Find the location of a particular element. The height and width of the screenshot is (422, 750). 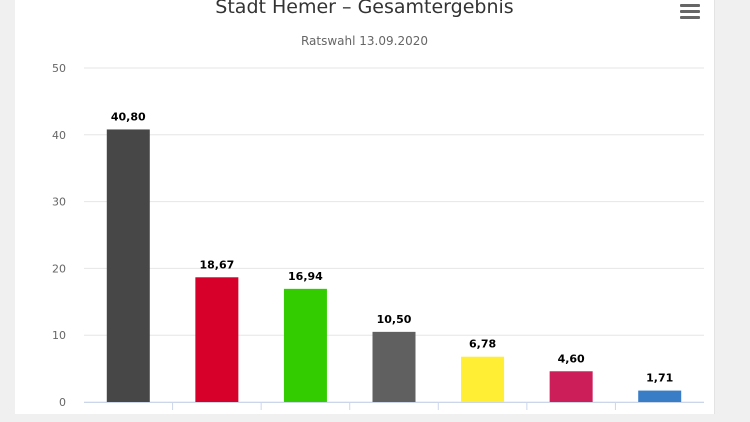

bar-uwg is located at coordinates (305, 345).